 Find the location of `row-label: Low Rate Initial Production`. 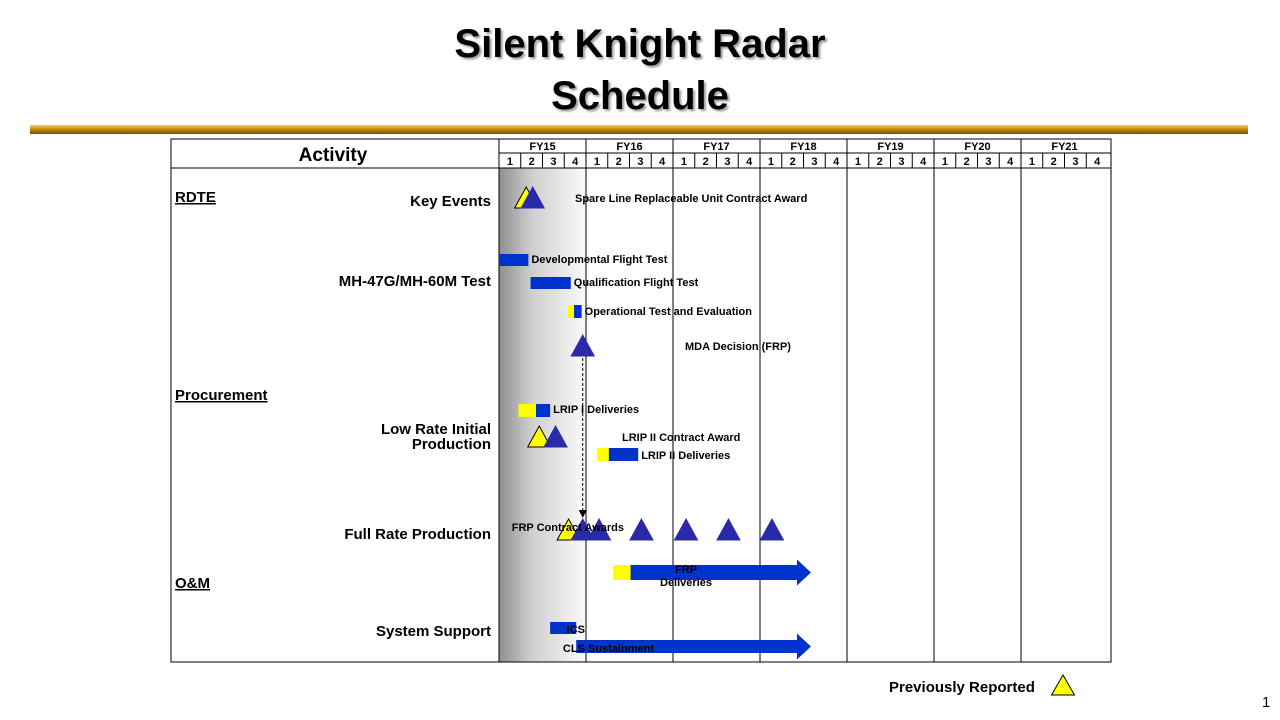

row-label: Low Rate Initial Production is located at coordinates (436, 437).